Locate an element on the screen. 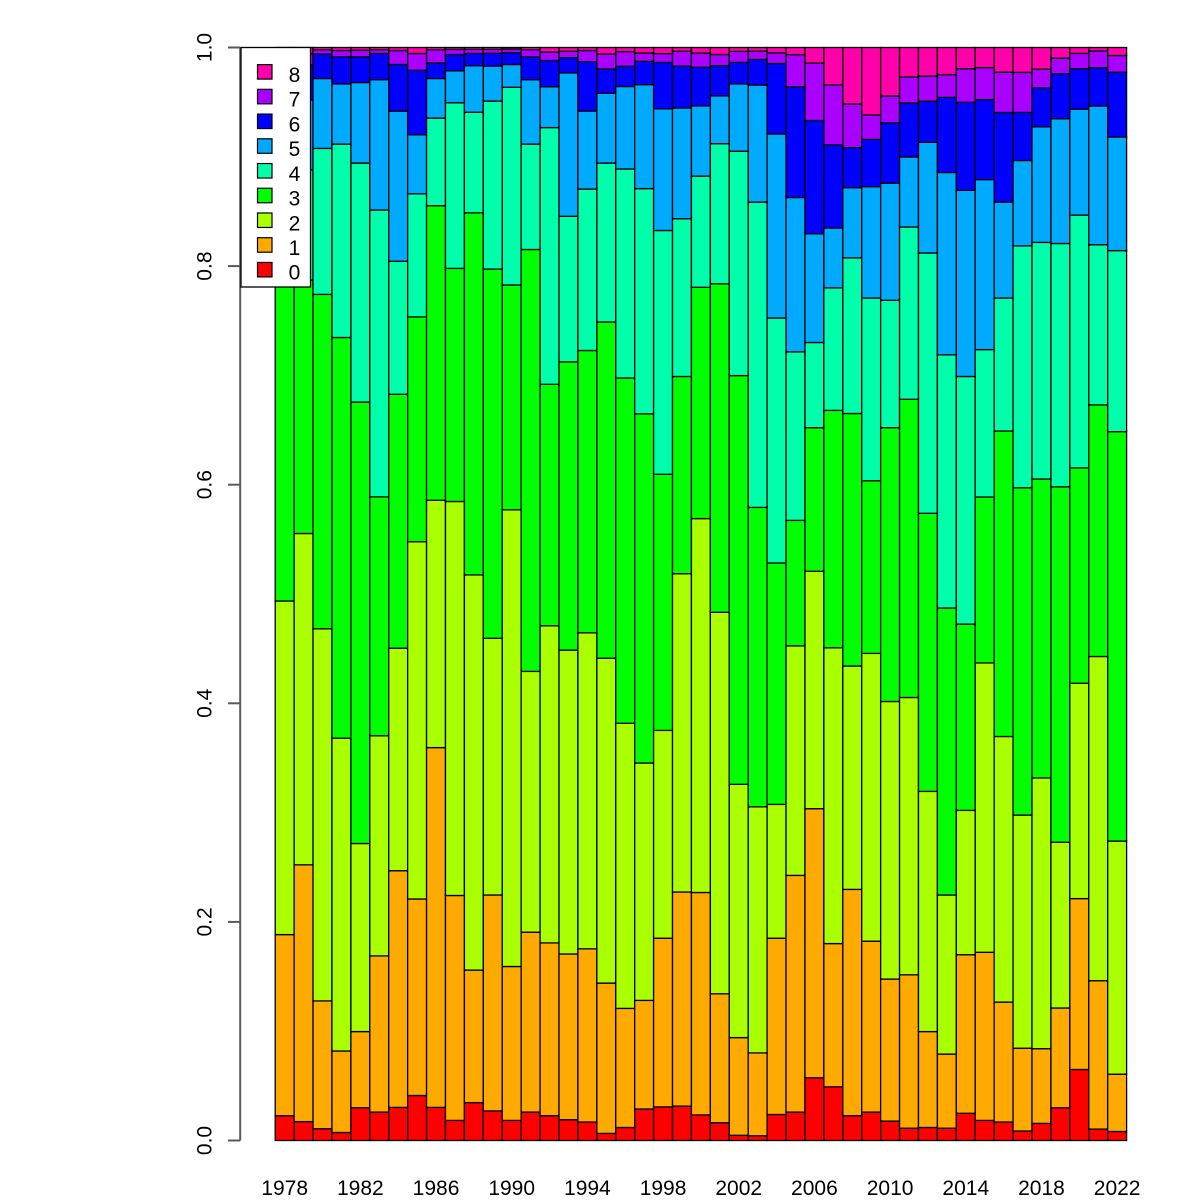 This screenshot has height=1200, width=1200. svg-text: 8 is located at coordinates (295, 75).